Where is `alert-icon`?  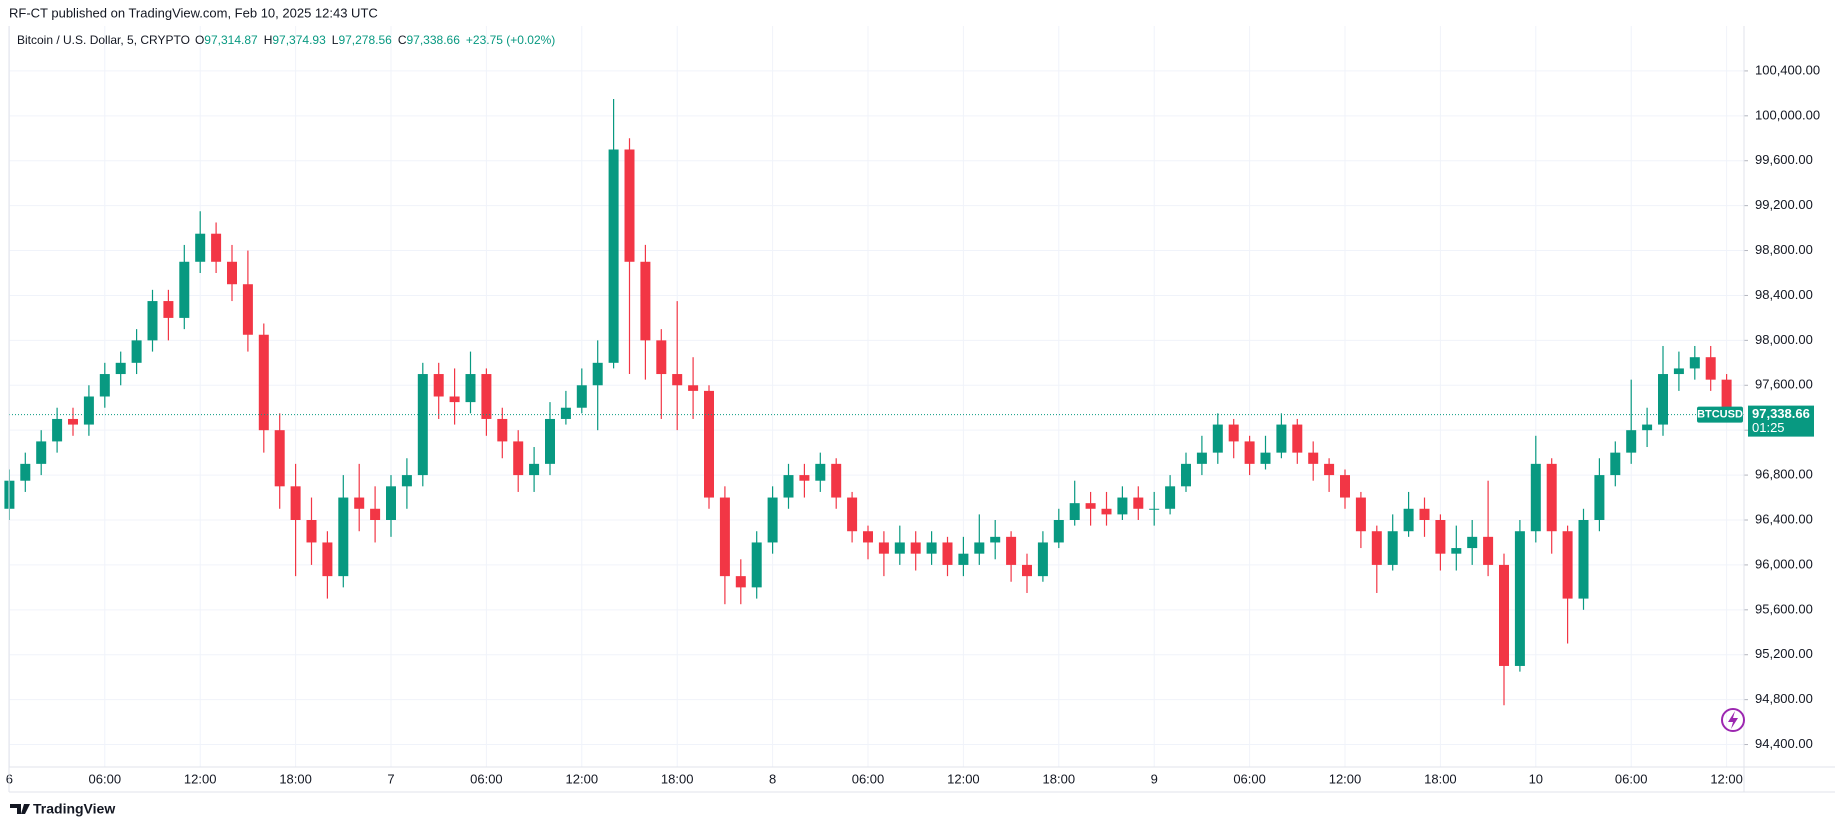
alert-icon is located at coordinates (1733, 720).